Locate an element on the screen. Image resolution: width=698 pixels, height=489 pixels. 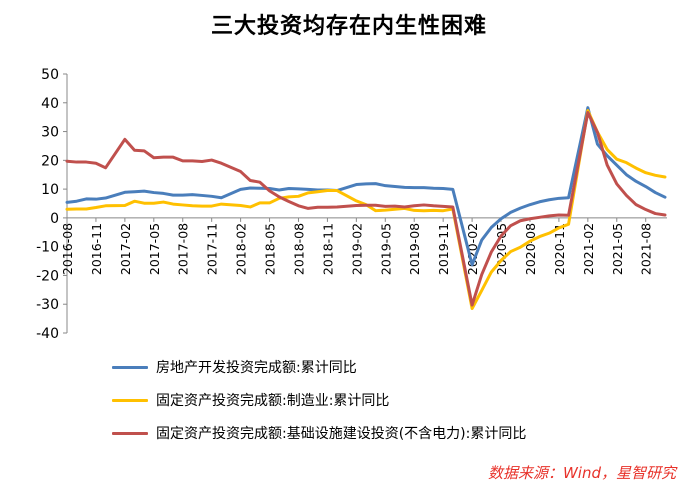
x-tick-label: 2019-05 is located at coordinates (385, 249).